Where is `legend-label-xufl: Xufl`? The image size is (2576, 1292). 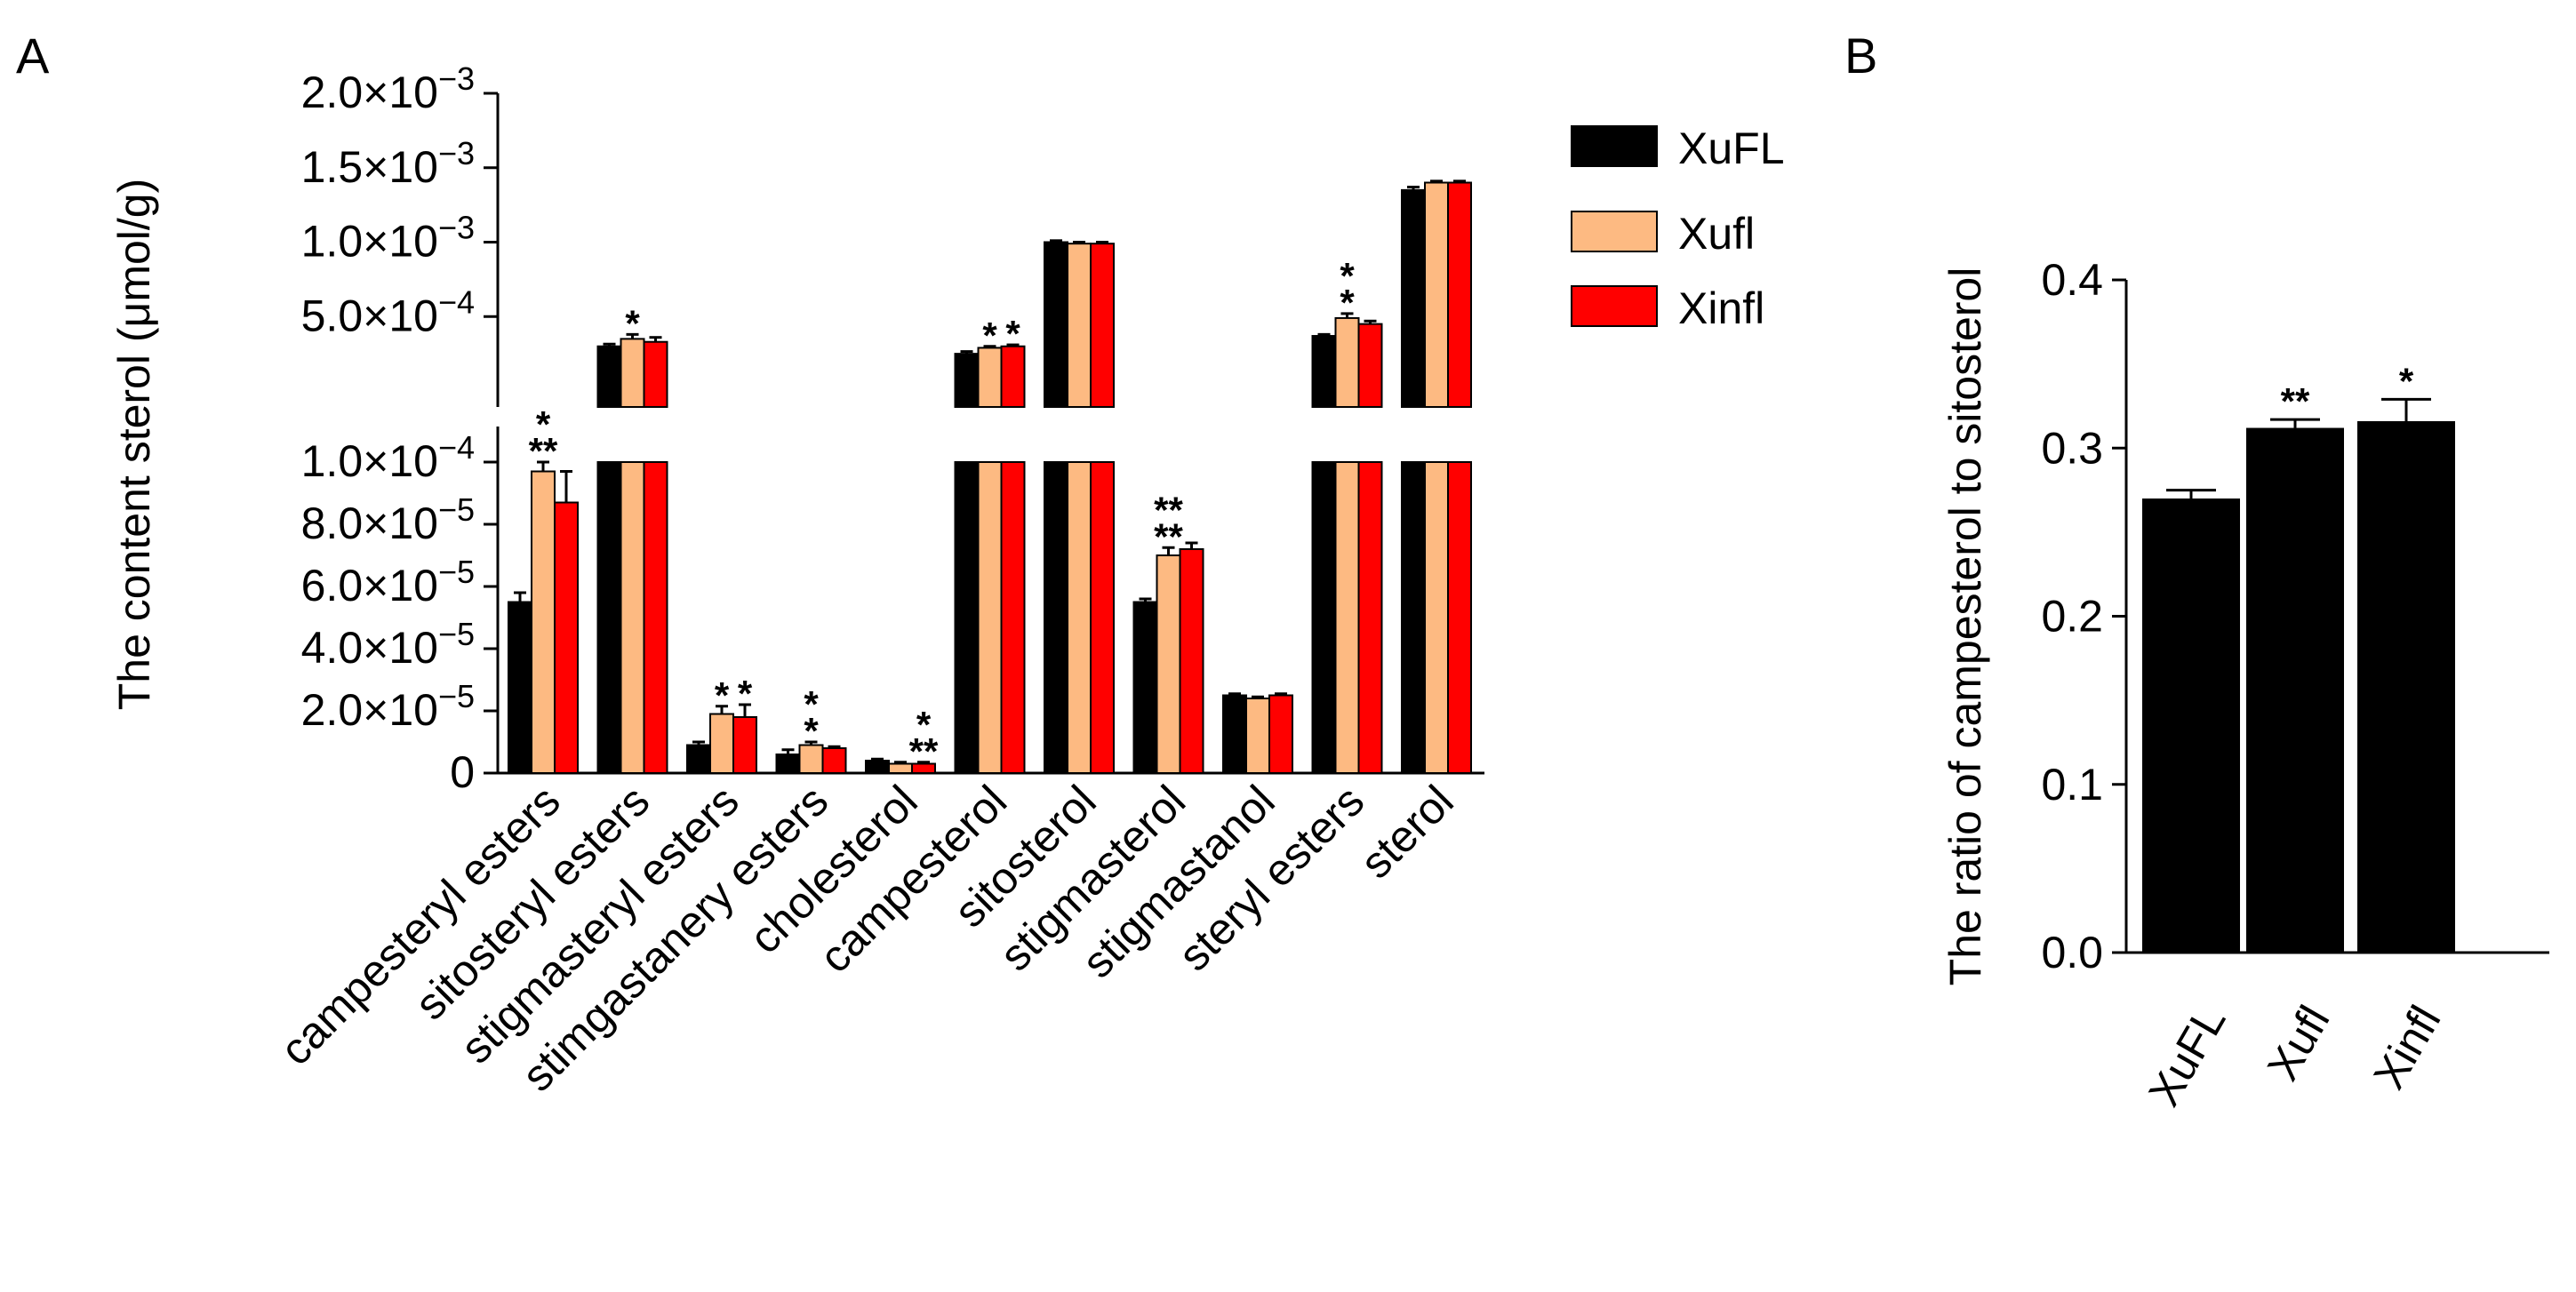
legend-label-xufl: Xufl is located at coordinates (1716, 234).